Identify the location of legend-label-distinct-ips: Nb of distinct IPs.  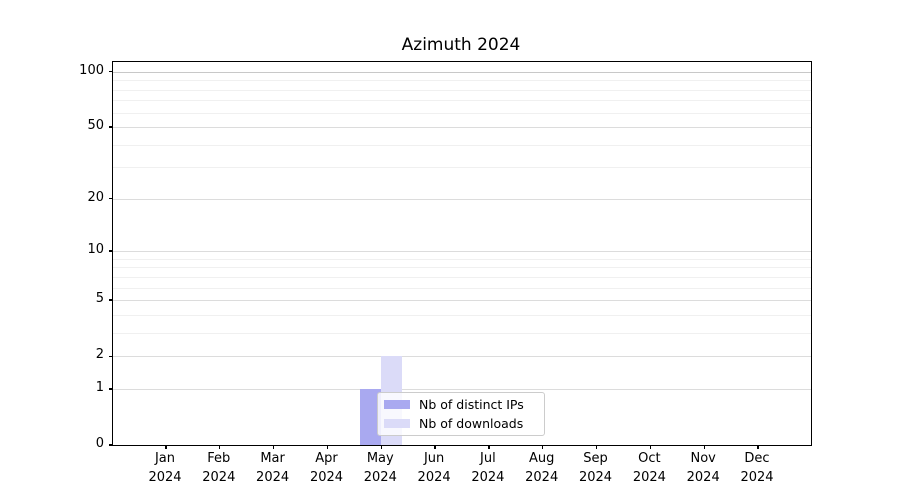
(471, 404).